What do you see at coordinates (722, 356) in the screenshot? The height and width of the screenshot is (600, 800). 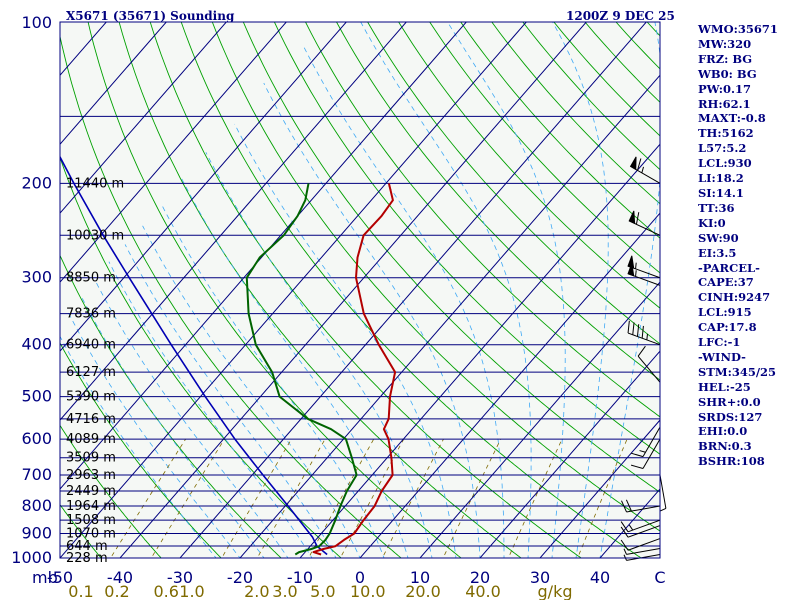 I see `index-item: -WIND-` at bounding box center [722, 356].